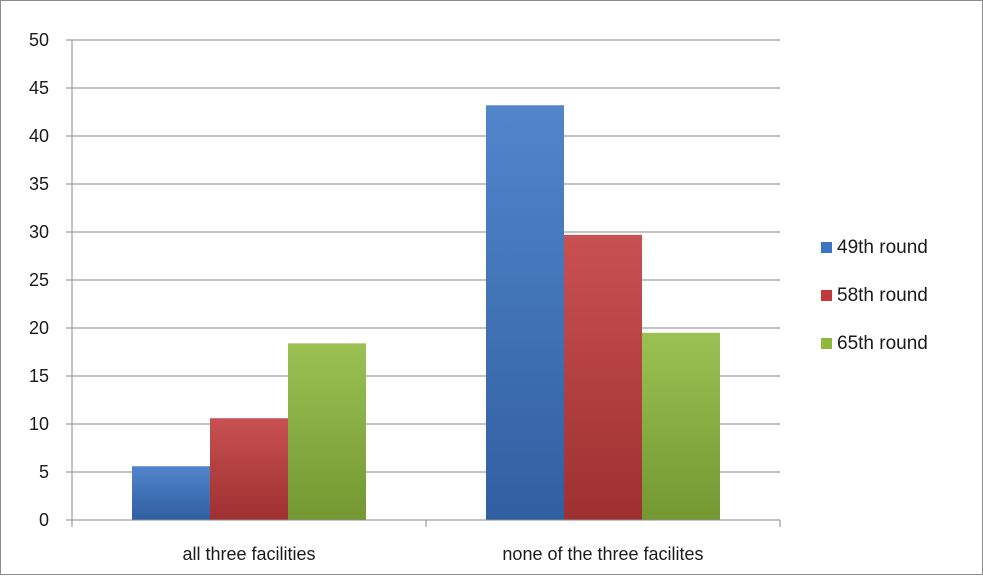  Describe the element at coordinates (248, 554) in the screenshot. I see `x-category-label: all three facilities` at that location.